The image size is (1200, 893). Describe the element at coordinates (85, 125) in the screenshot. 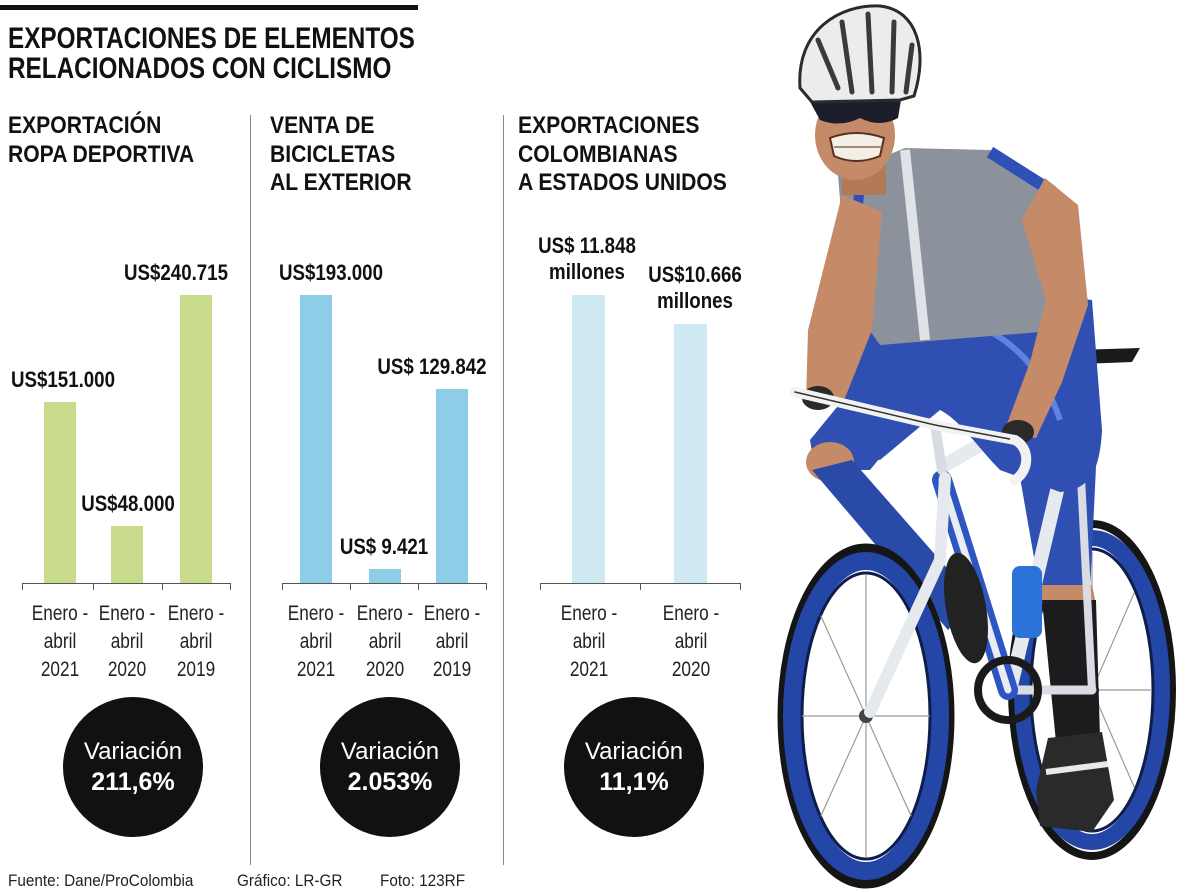

I see `heading-line: EXPORTACIÓN` at that location.